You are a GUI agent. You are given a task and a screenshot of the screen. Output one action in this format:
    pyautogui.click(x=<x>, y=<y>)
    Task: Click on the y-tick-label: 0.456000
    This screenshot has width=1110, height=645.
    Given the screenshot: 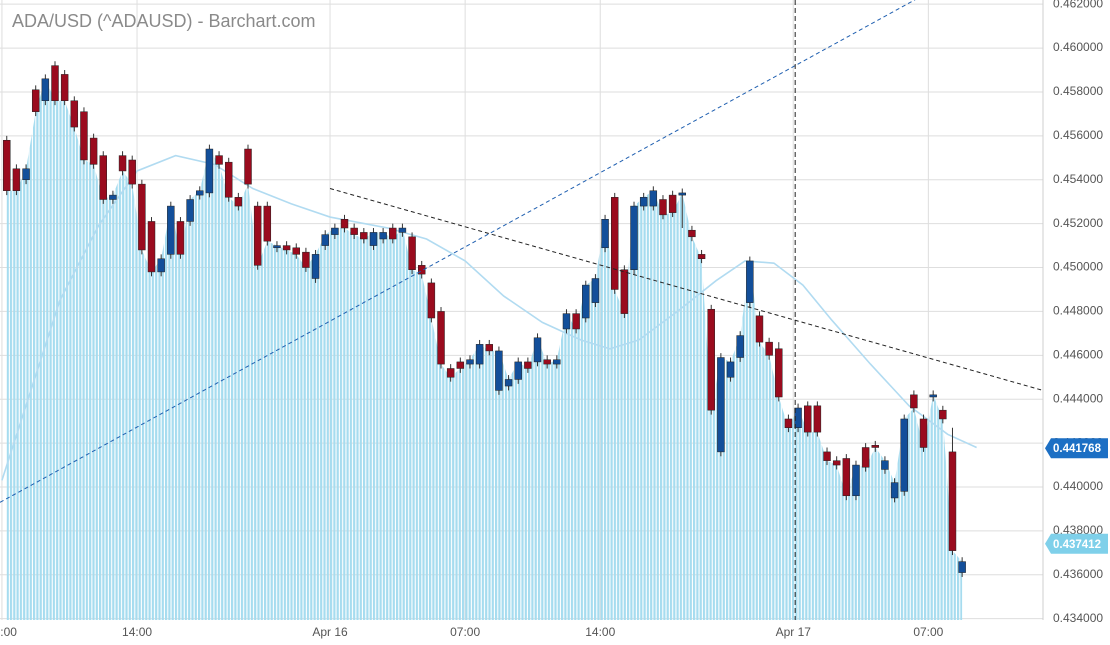 What is the action you would take?
    pyautogui.click(x=1078, y=135)
    